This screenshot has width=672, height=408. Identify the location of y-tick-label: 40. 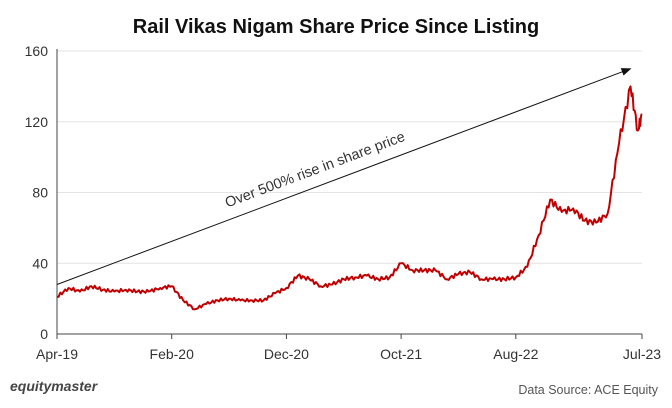
(40, 263).